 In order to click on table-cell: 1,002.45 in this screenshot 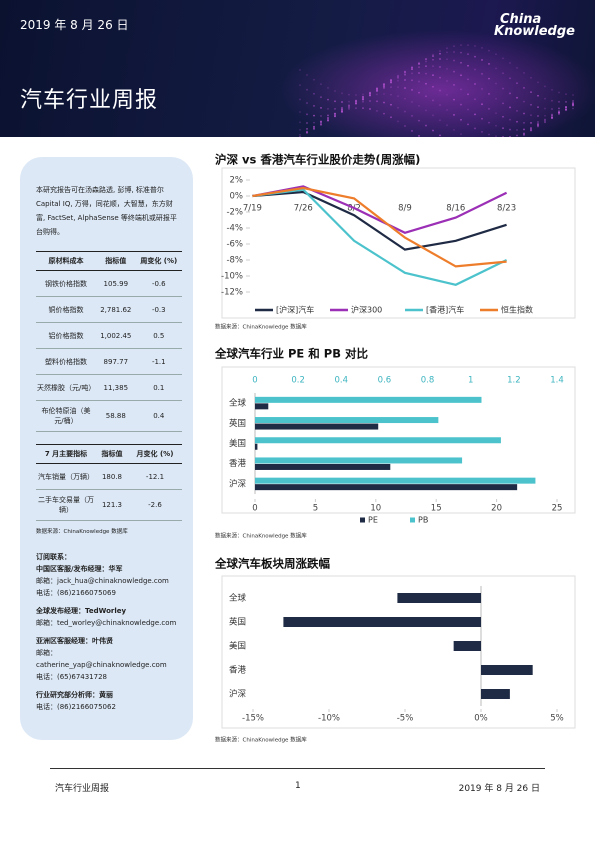, I will do `click(116, 335)`.